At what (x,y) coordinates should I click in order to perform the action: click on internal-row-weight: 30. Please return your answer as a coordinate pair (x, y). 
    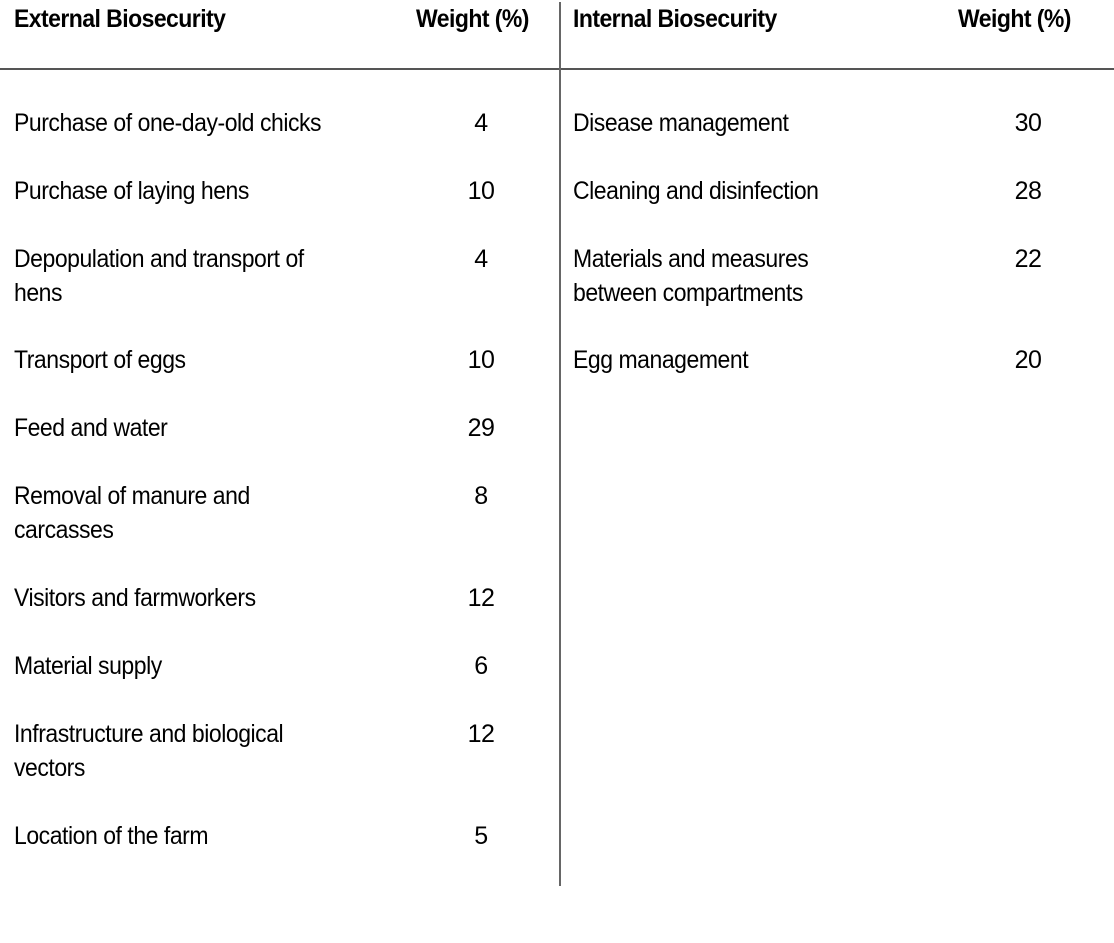
    Looking at the image, I should click on (1028, 123).